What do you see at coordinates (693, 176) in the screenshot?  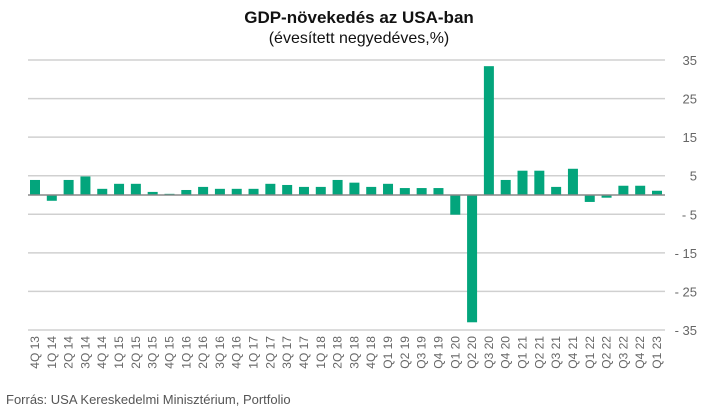 I see `y-tick-label: 5` at bounding box center [693, 176].